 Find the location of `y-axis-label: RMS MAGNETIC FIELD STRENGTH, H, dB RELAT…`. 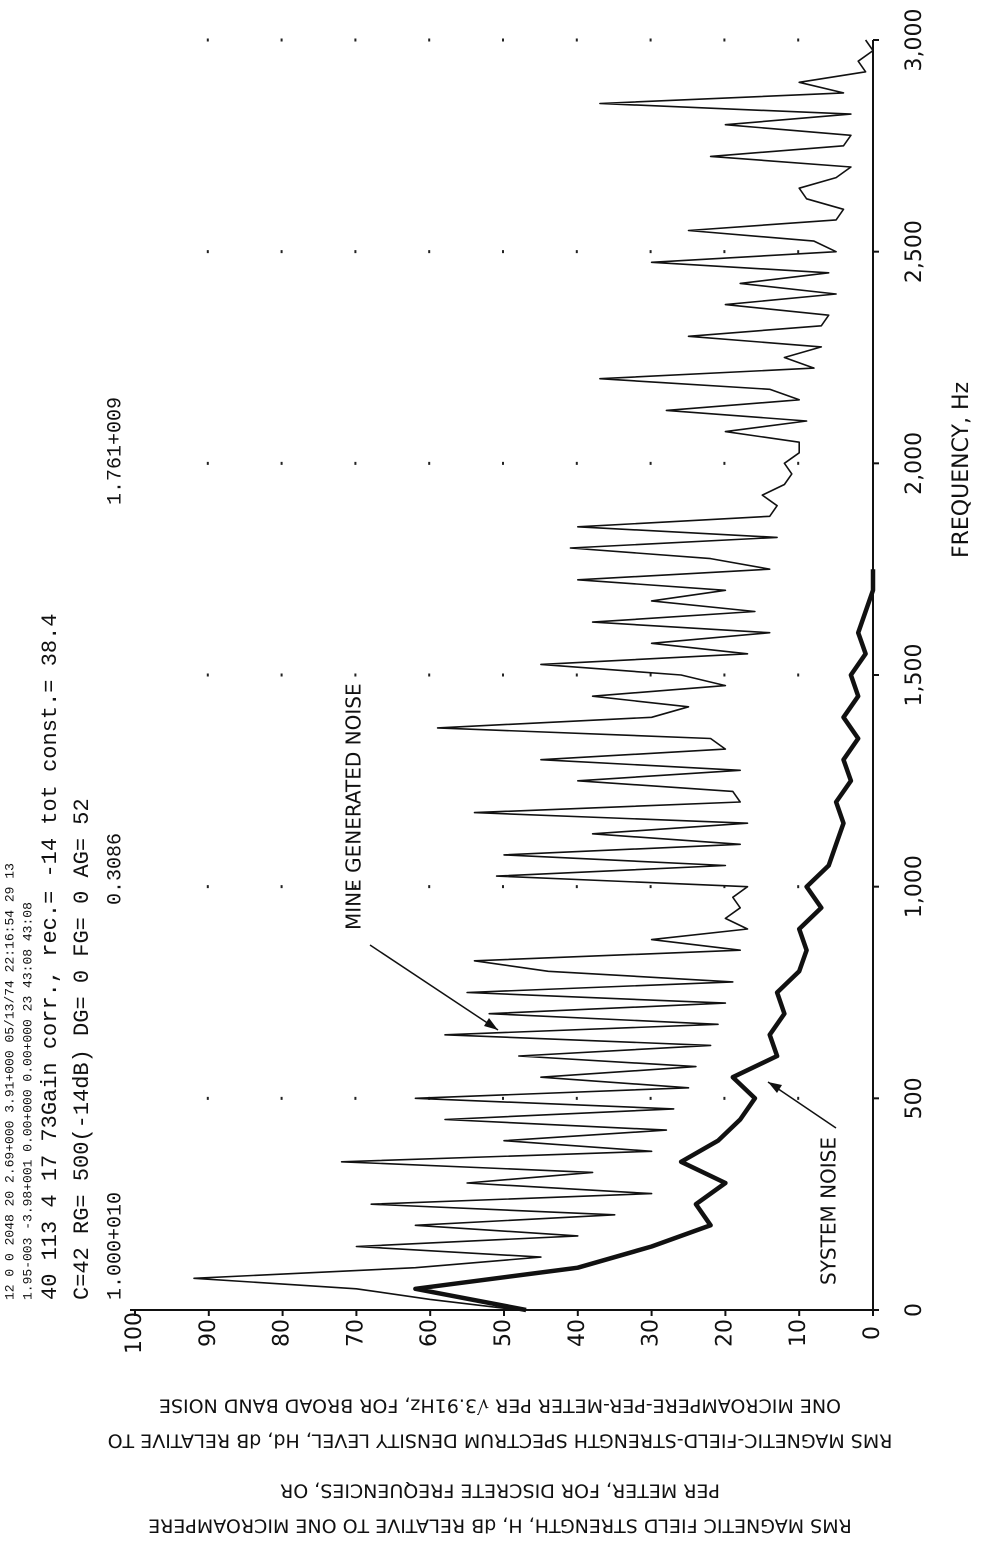

y-axis-label: RMS MAGNETIC FIELD STRENGTH, H, dB RELAT… is located at coordinates (500, 1526).